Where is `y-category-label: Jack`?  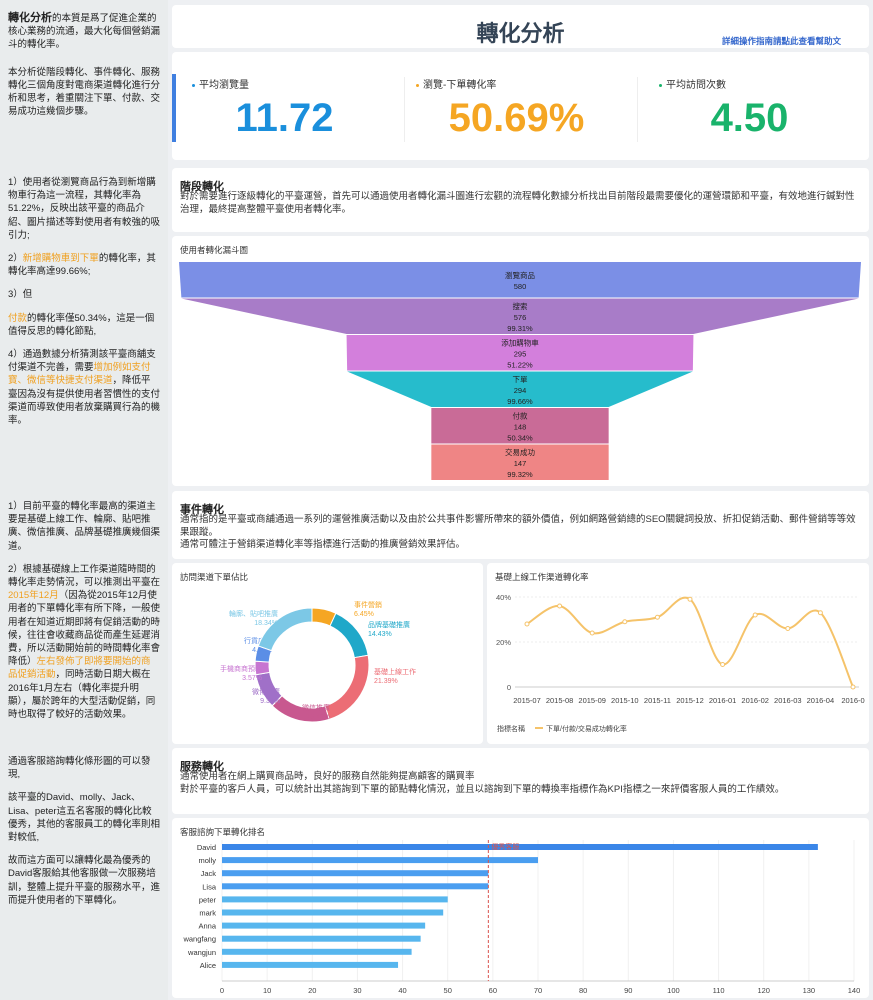 y-category-label: Jack is located at coordinates (209, 873).